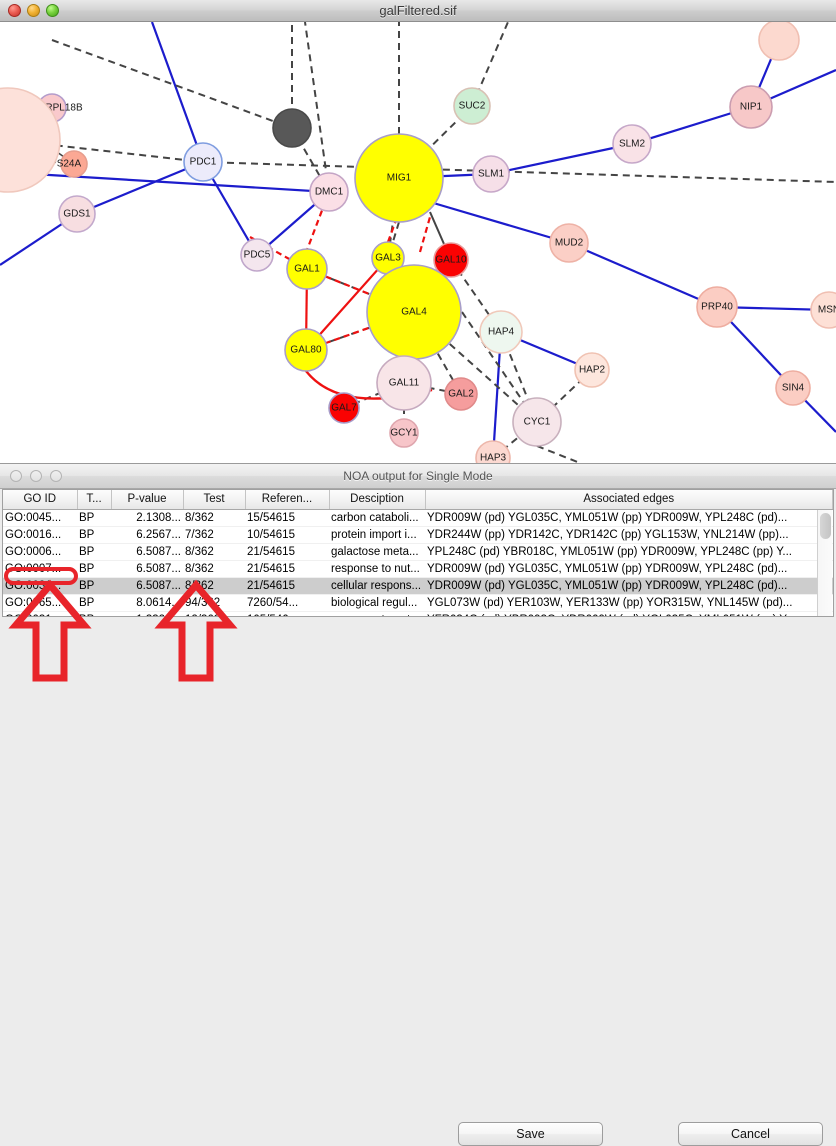 The height and width of the screenshot is (1146, 836). I want to click on save-button: Save, so click(530, 1134).